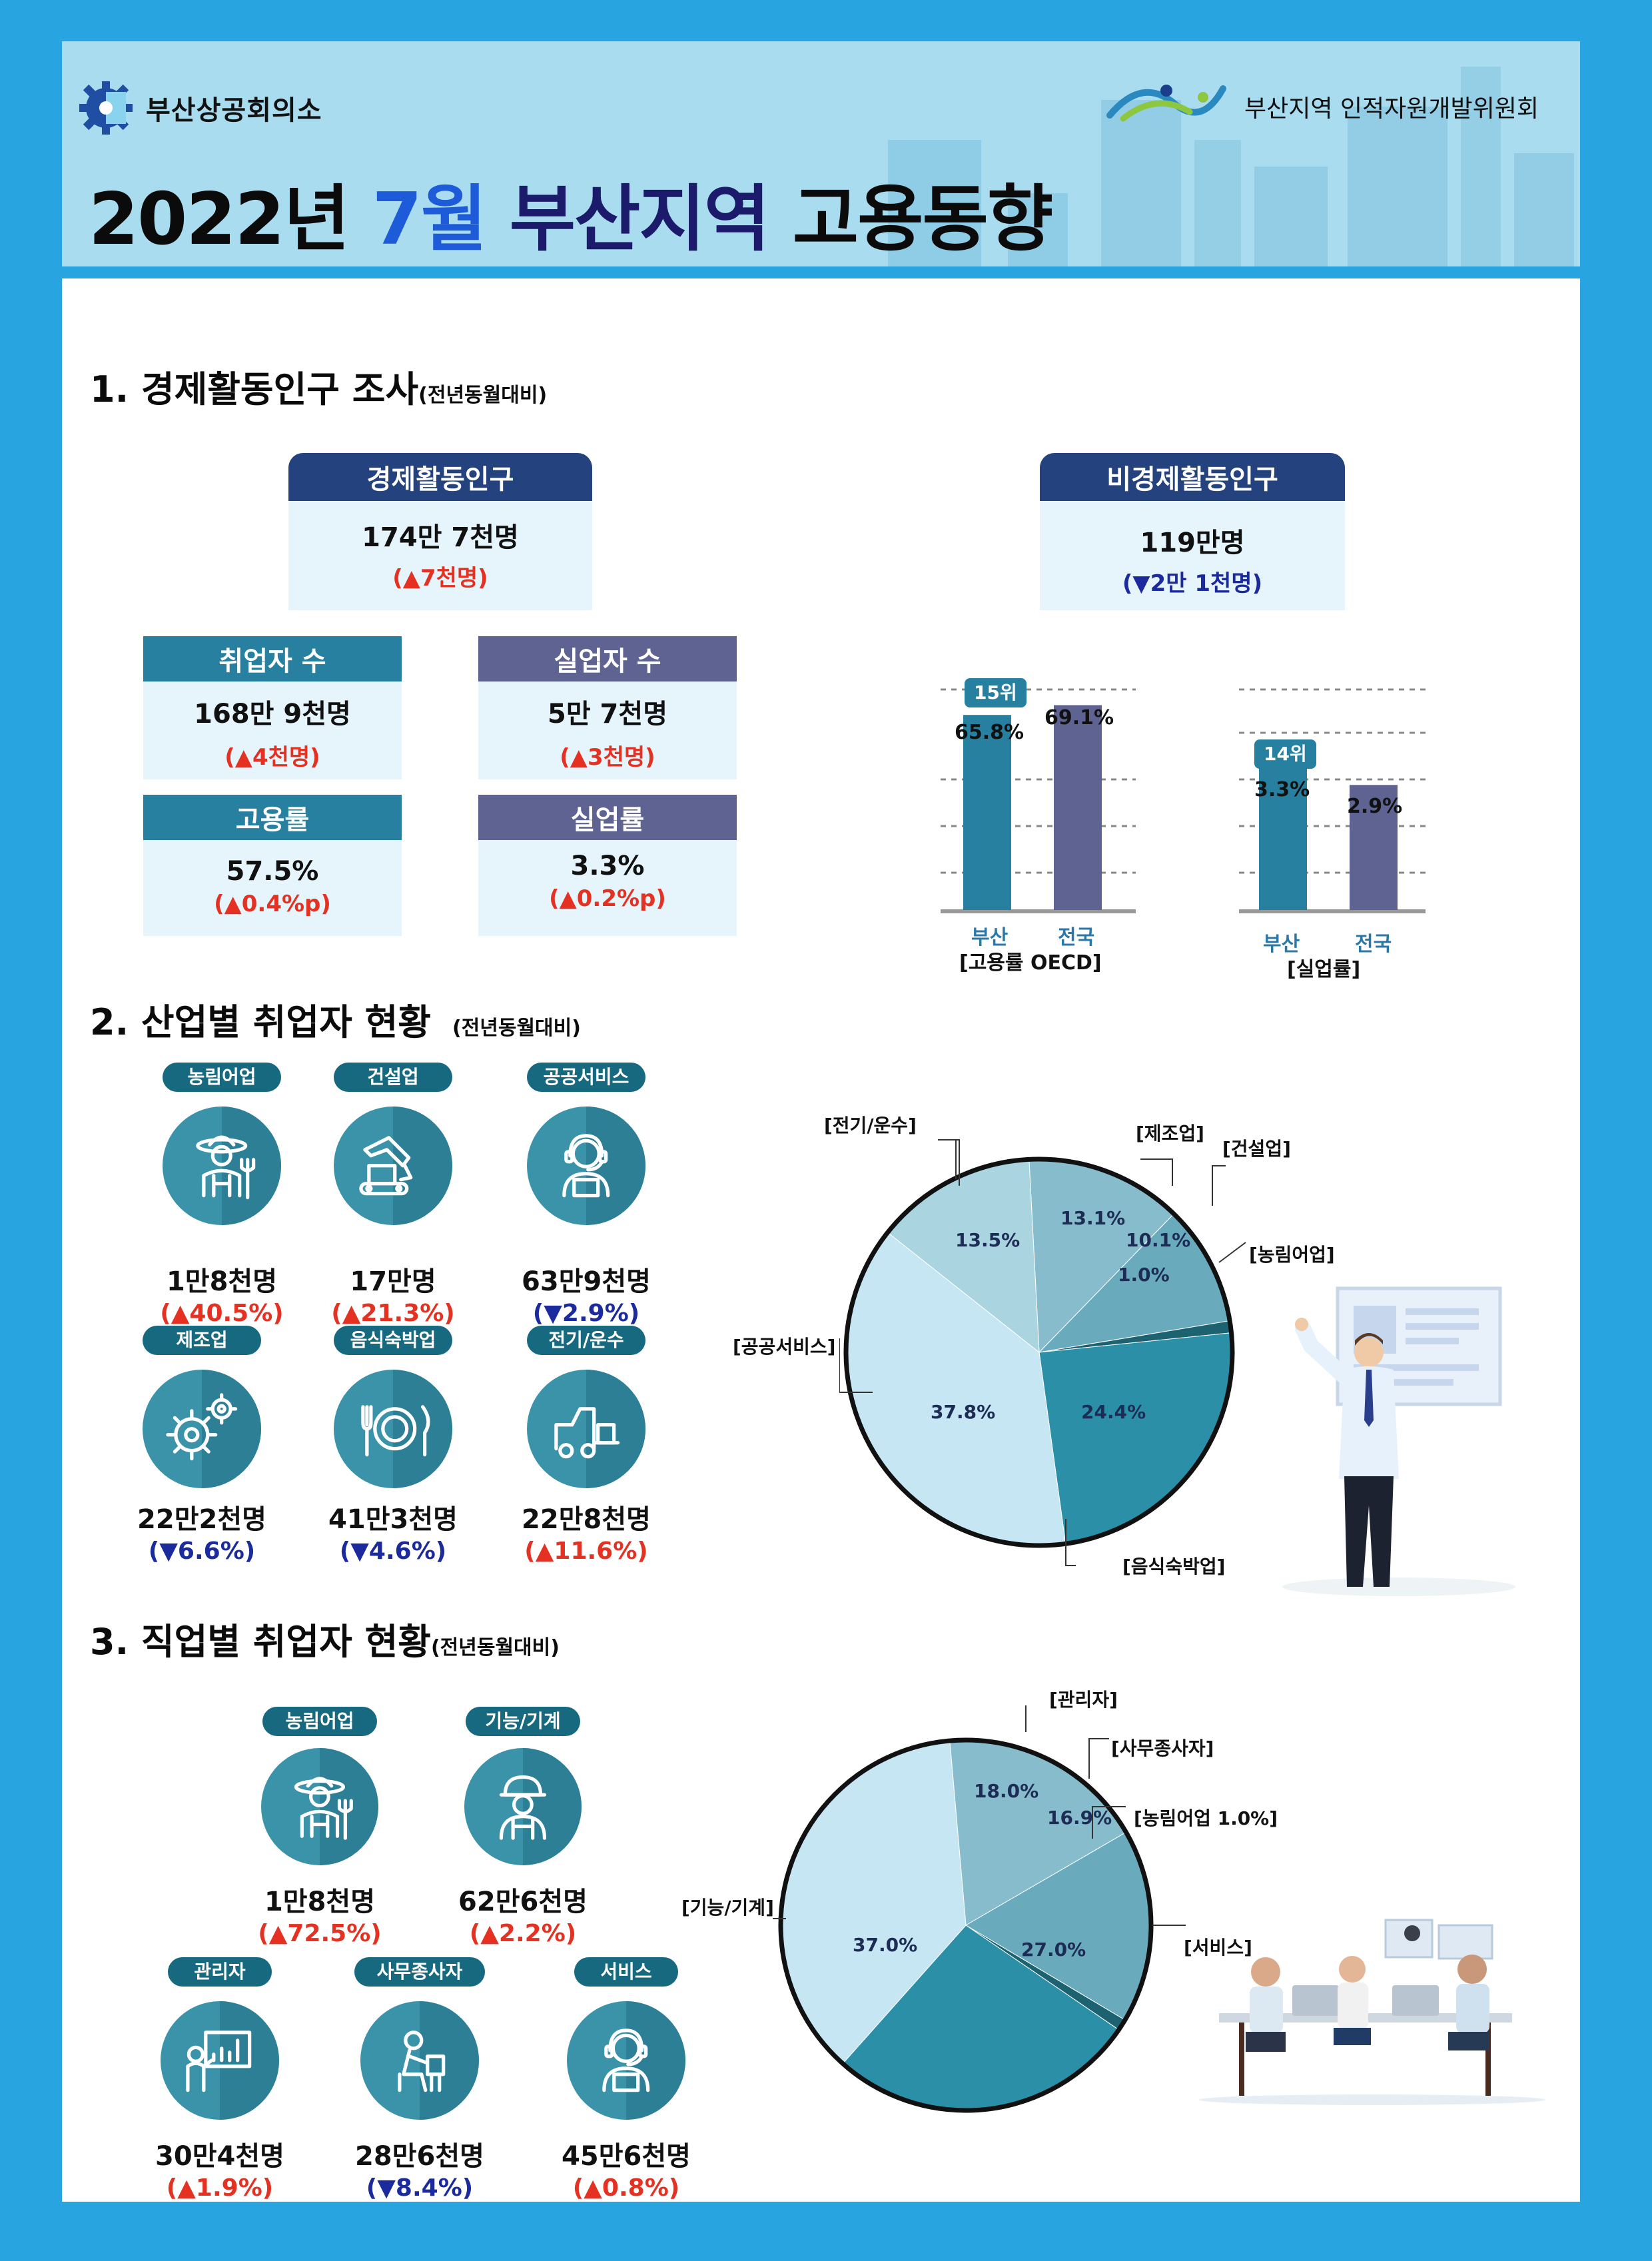 This screenshot has height=2261, width=1652. I want to click on occupation-item-label: 서비스, so click(626, 1972).